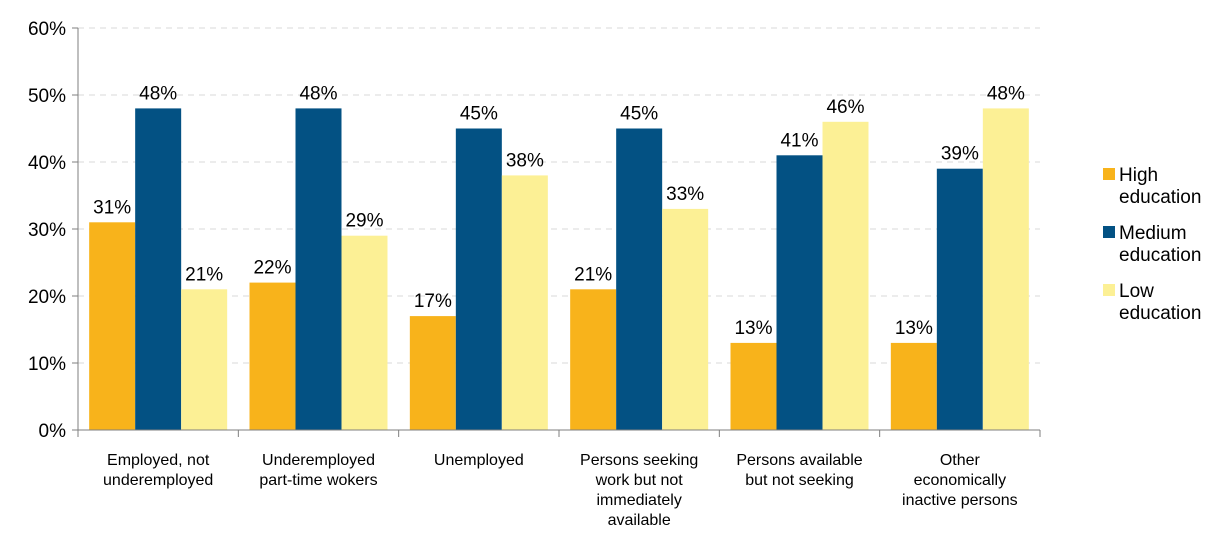 This screenshot has height=538, width=1231. What do you see at coordinates (1160, 186) in the screenshot?
I see `legend-label: High education` at bounding box center [1160, 186].